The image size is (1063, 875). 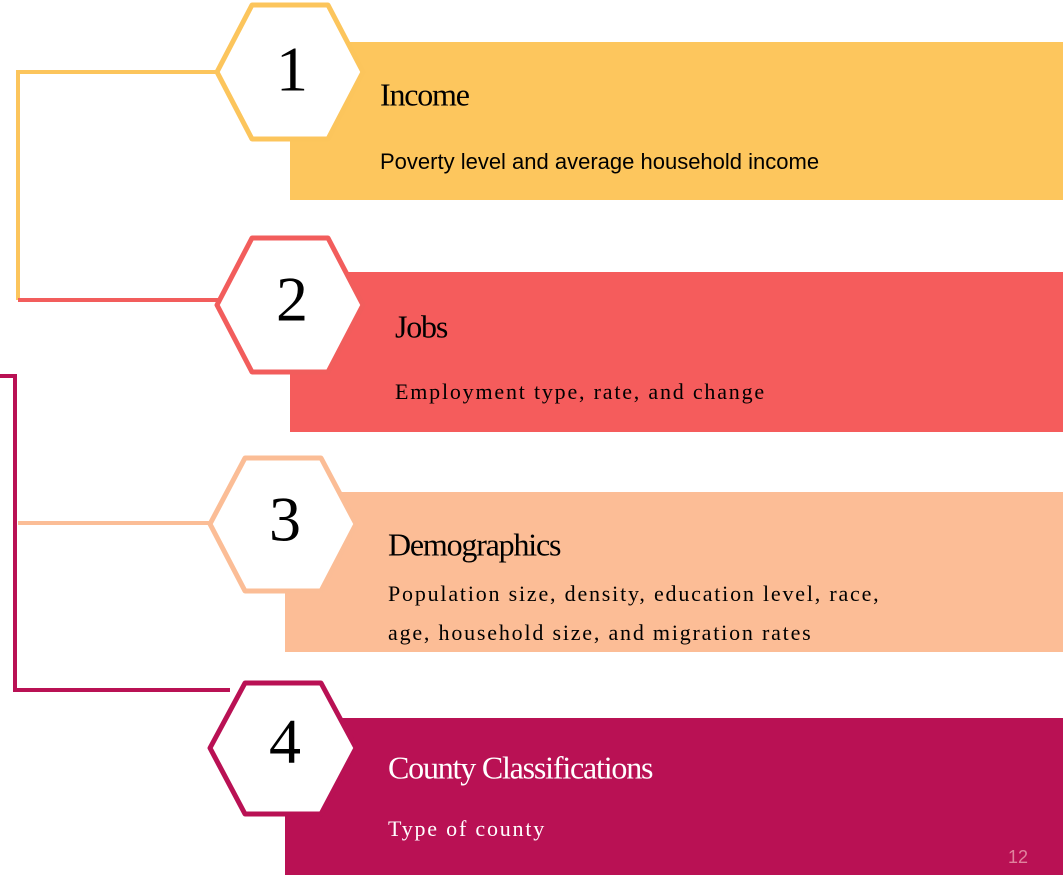 I want to click on step-description: Employment type, rate, and change, so click(x=580, y=391).